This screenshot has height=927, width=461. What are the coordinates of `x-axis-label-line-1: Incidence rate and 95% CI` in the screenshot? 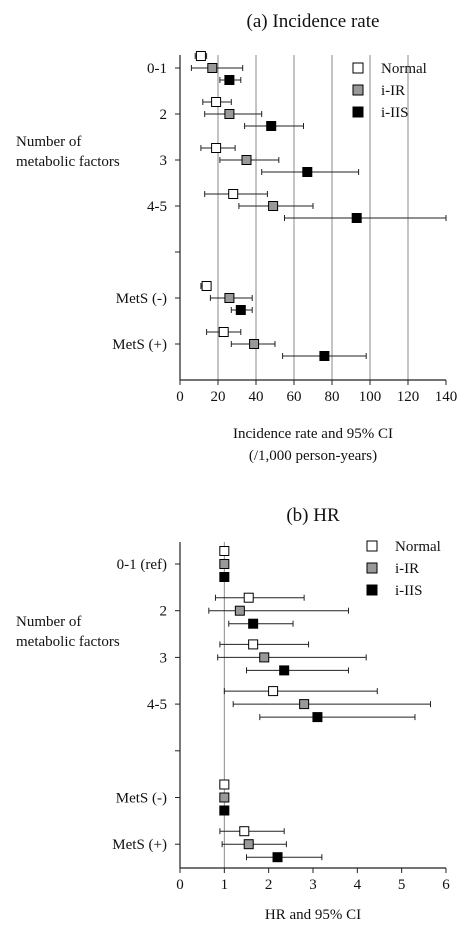 It's located at (313, 434).